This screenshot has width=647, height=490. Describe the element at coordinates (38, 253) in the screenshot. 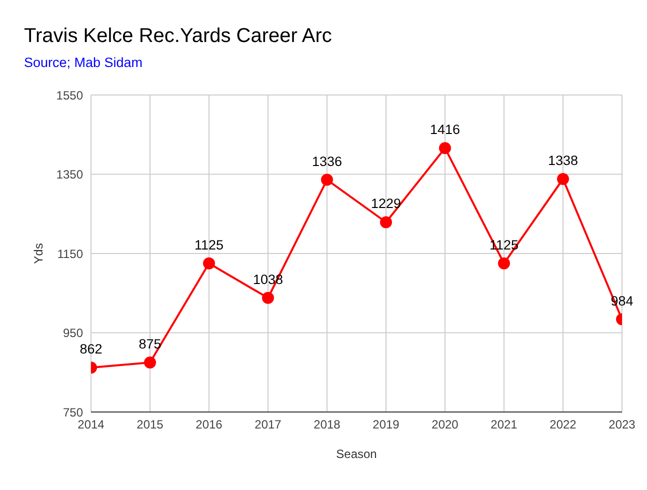

I see `y-axis-title: Yds` at that location.